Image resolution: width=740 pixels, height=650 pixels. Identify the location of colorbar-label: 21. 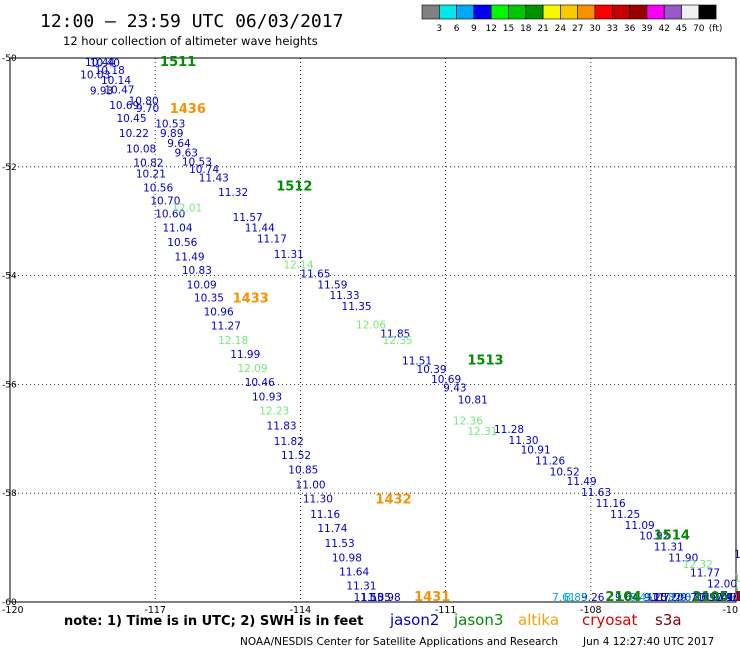
(542, 29).